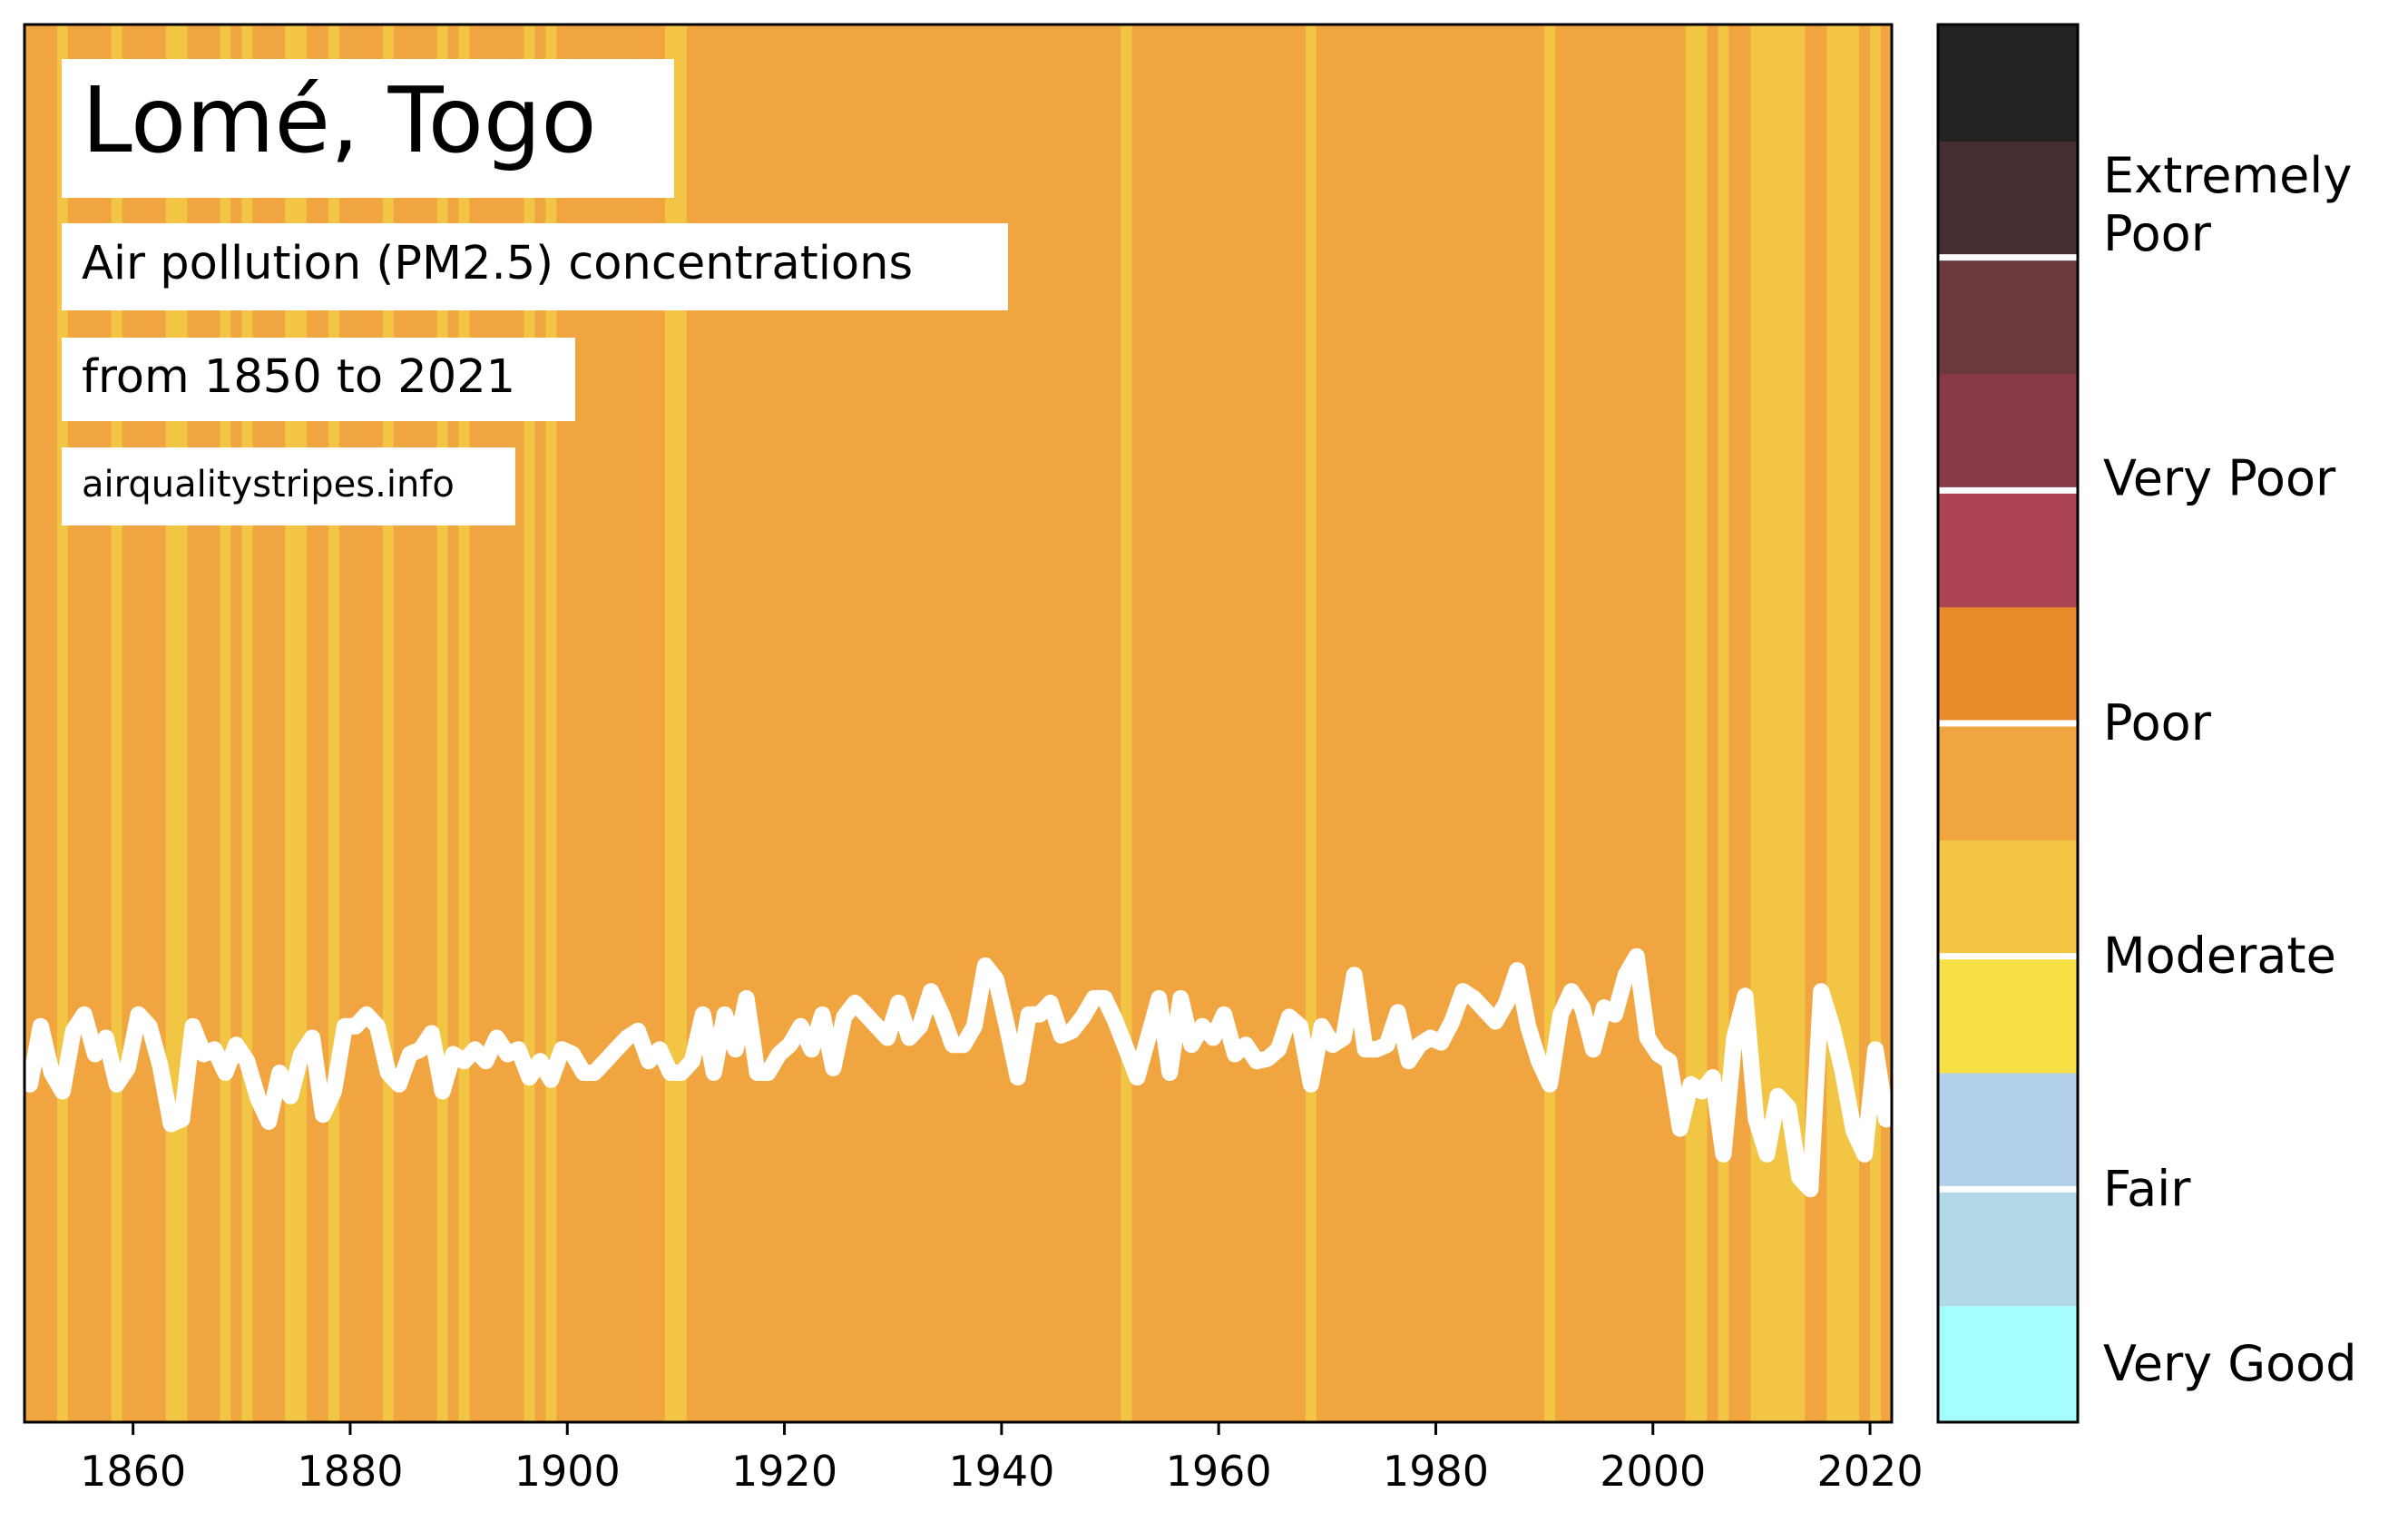 This screenshot has height=1522, width=2408. I want to click on stripe-1981, so click(1452, 723).